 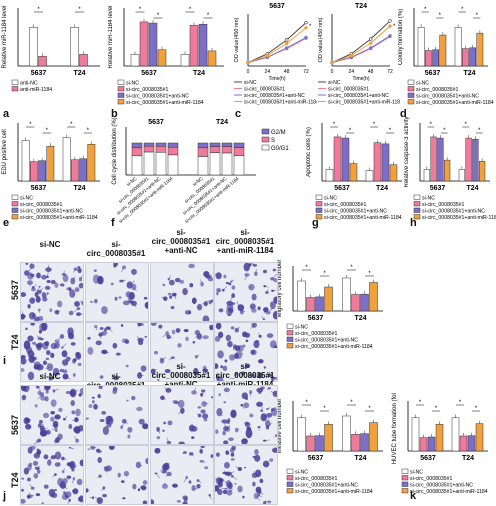 What do you see at coordinates (334, 125) in the screenshot?
I see `sig-star-g-5637: *` at bounding box center [334, 125].